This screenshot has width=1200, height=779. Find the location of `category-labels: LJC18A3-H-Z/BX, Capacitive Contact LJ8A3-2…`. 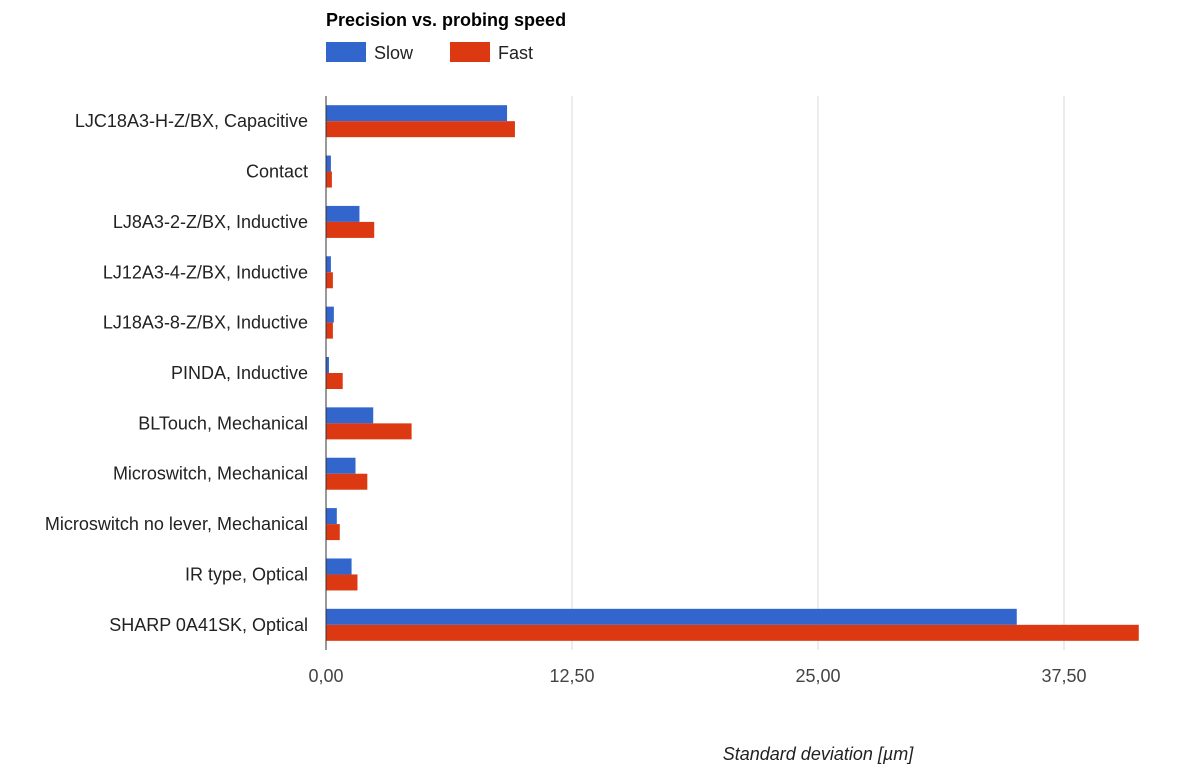

category-labels: LJC18A3-H-Z/BX, Capacitive Contact LJ8A3-2… is located at coordinates (176, 373).